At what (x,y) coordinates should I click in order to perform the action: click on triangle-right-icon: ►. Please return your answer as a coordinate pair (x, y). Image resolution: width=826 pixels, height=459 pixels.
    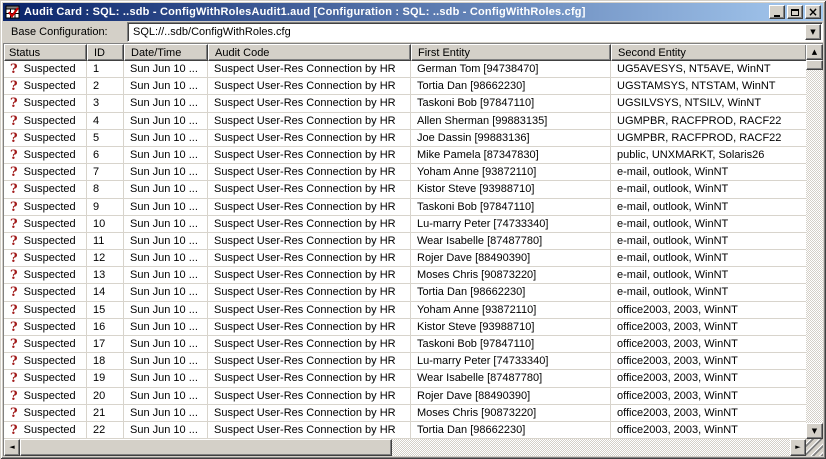
    Looking at the image, I should click on (798, 447).